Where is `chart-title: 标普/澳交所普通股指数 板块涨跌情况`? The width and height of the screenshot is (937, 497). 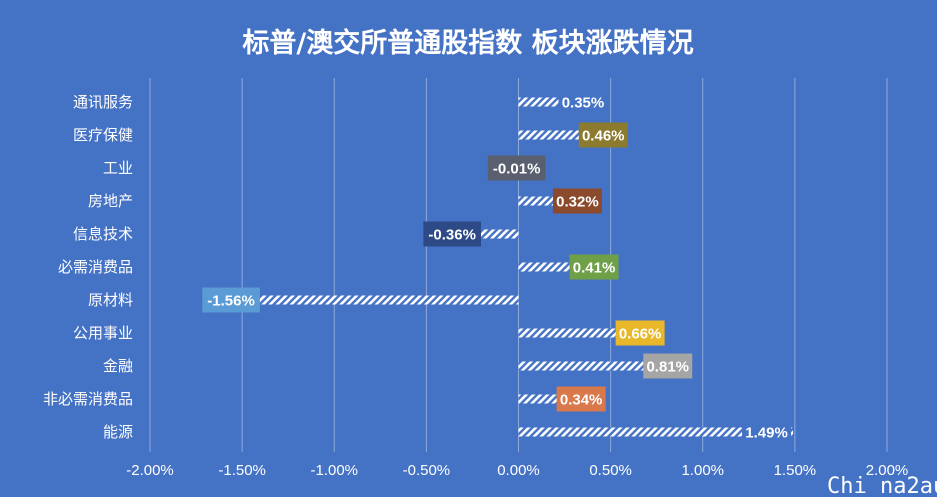 chart-title: 标普/澳交所普通股指数 板块涨跌情况 is located at coordinates (467, 43).